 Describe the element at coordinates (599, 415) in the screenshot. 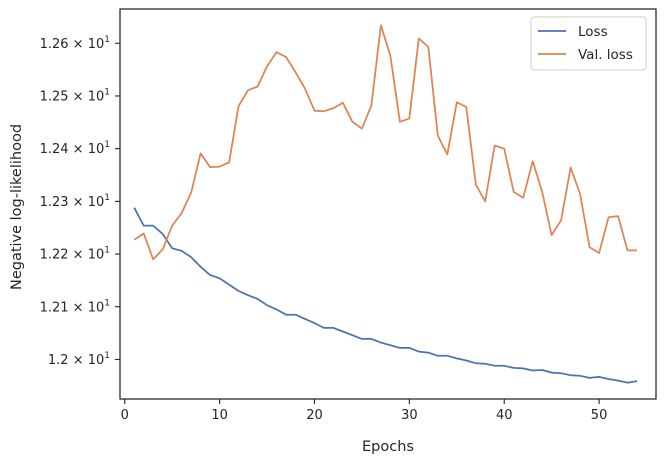

I see `x-tick-label: 50` at that location.